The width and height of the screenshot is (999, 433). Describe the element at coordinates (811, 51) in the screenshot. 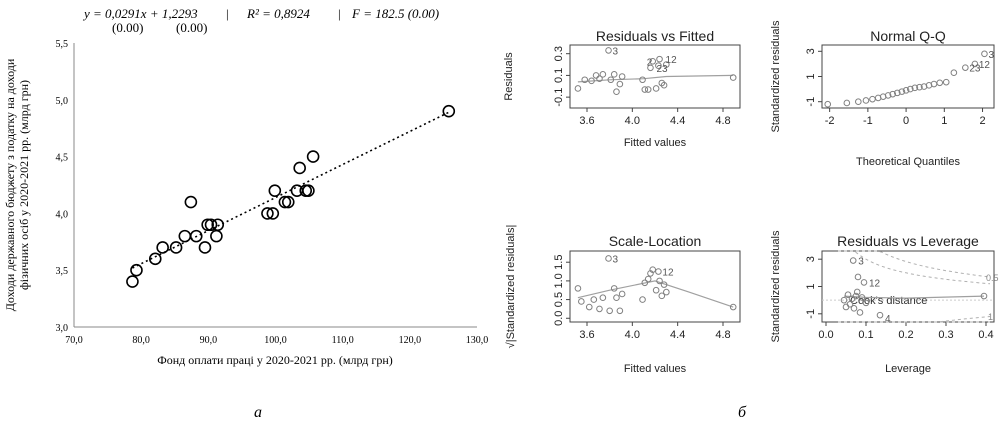

I see `y-tick-label: 3` at that location.